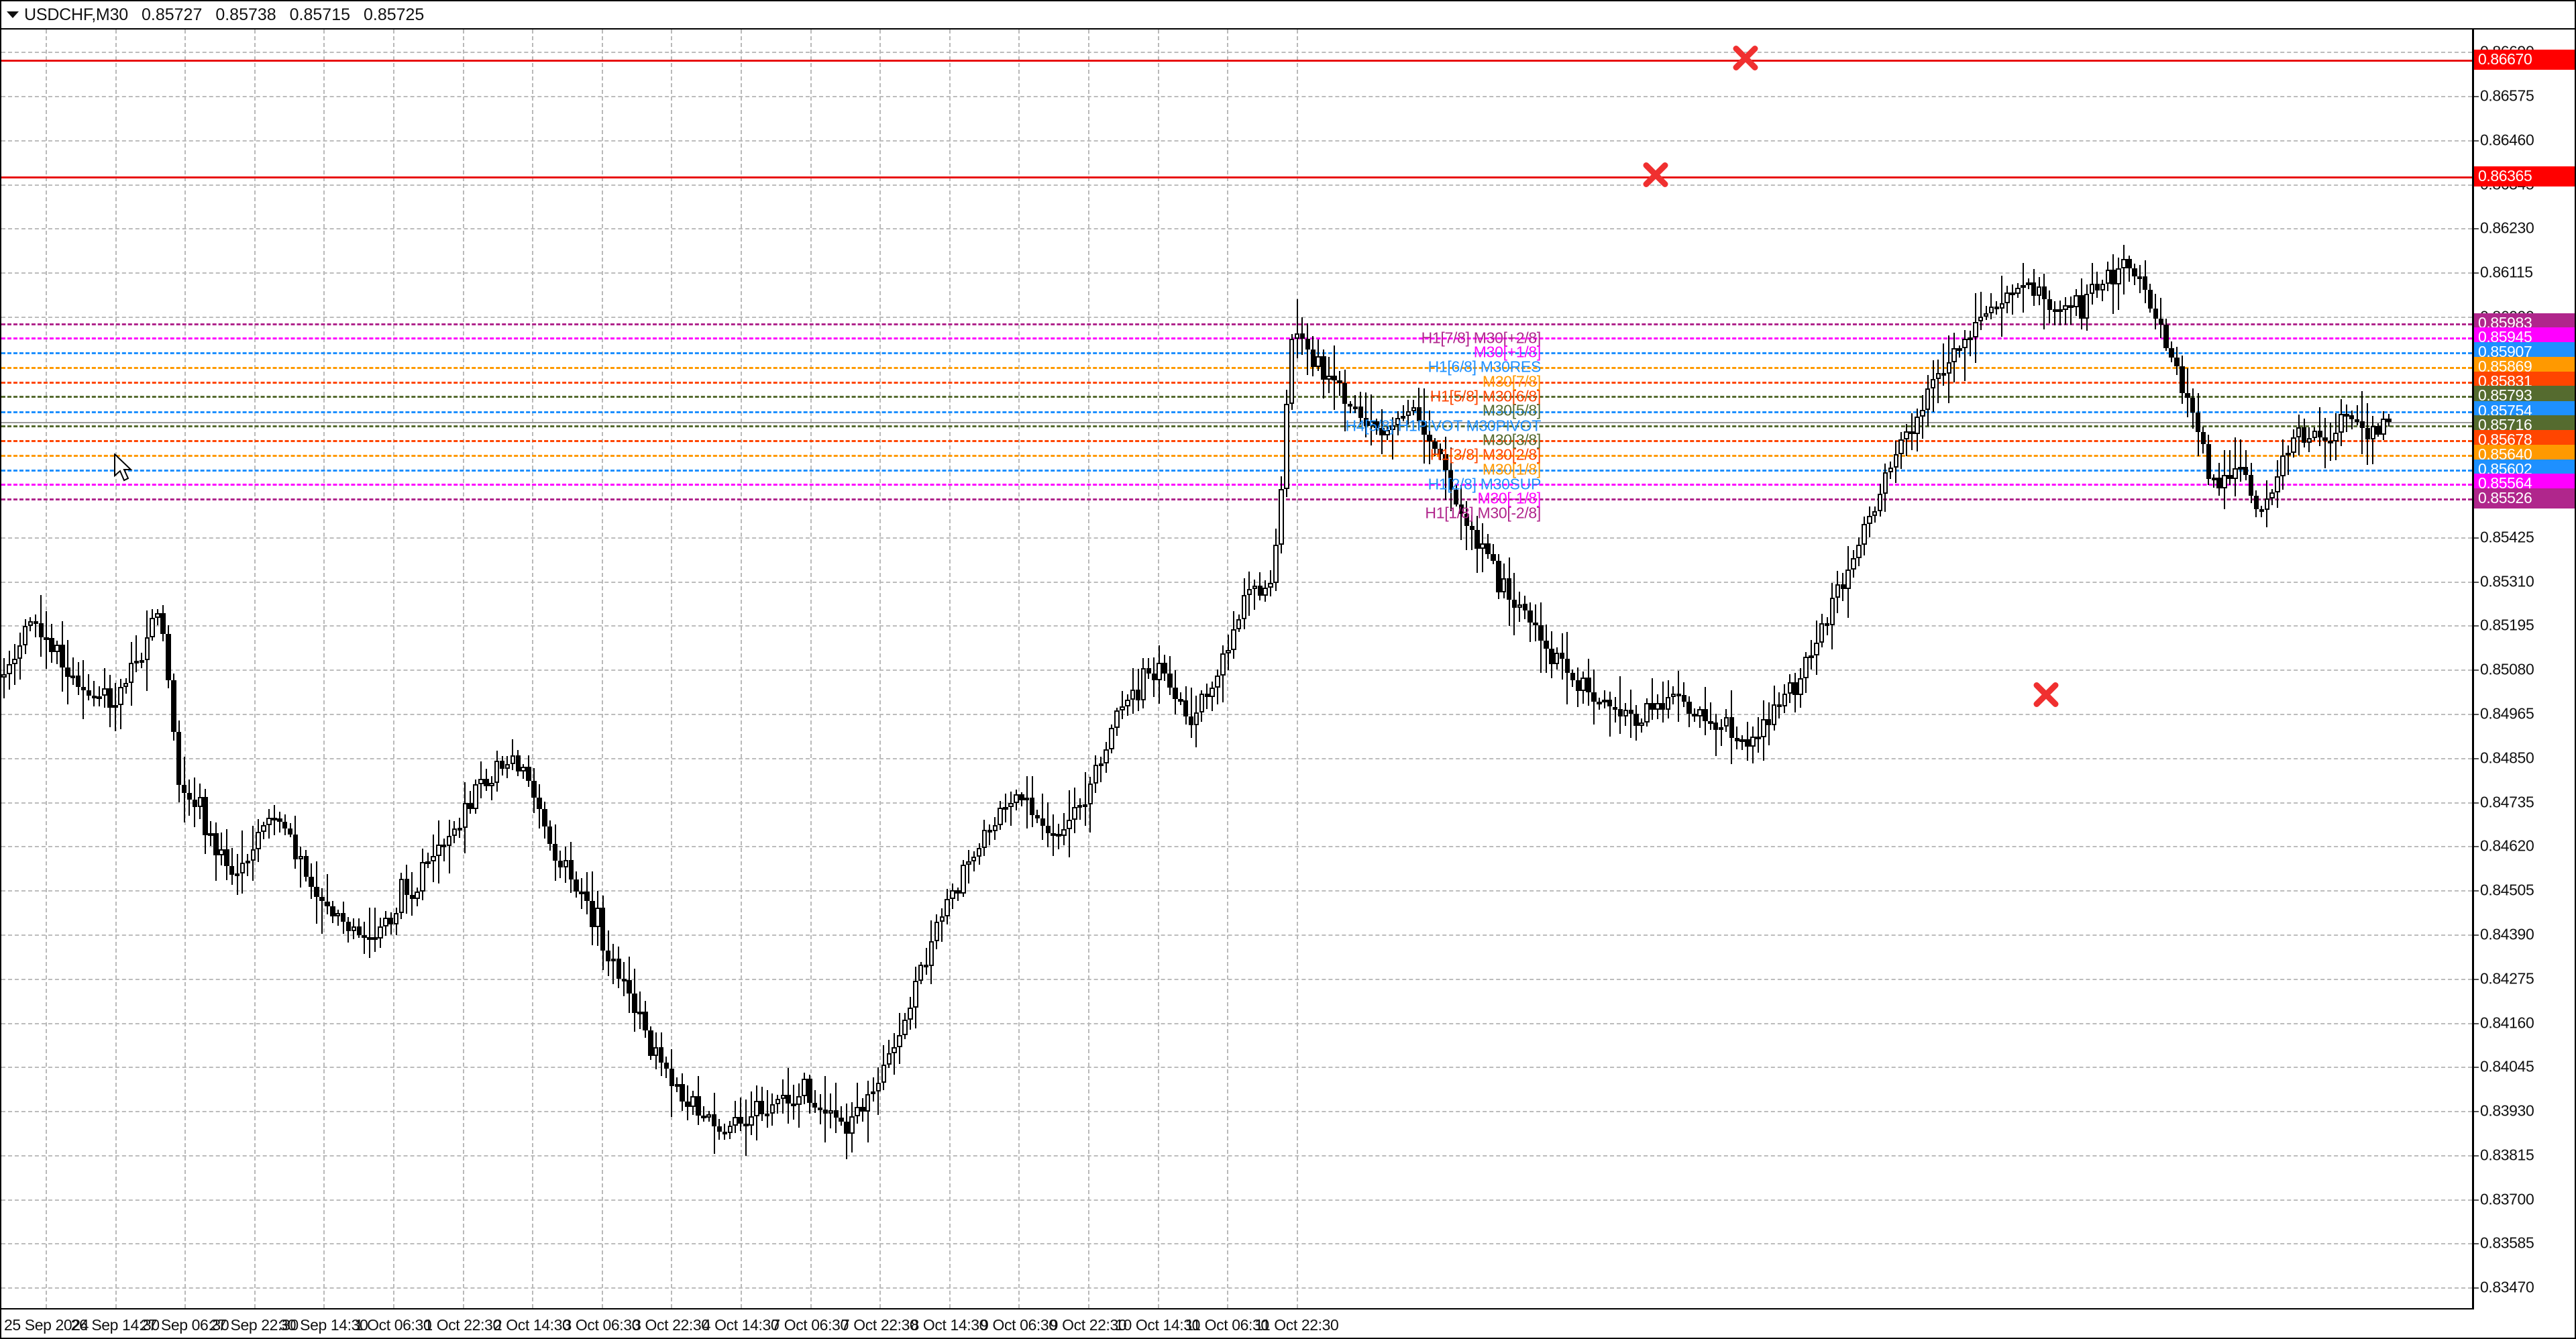 The image size is (2576, 1339). What do you see at coordinates (2476, 626) in the screenshot?
I see `price-tick-mark` at bounding box center [2476, 626].